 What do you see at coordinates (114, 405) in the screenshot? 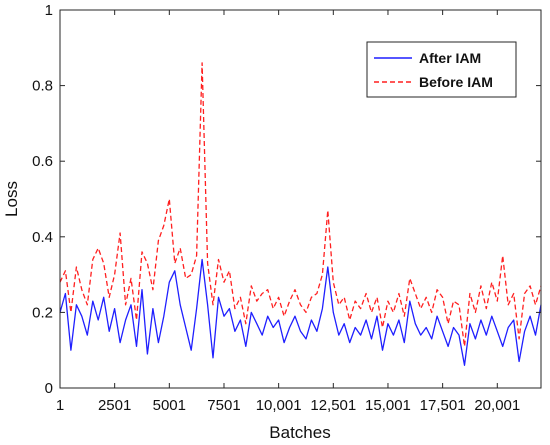
I see `x-tick-label: 2501` at bounding box center [114, 405].